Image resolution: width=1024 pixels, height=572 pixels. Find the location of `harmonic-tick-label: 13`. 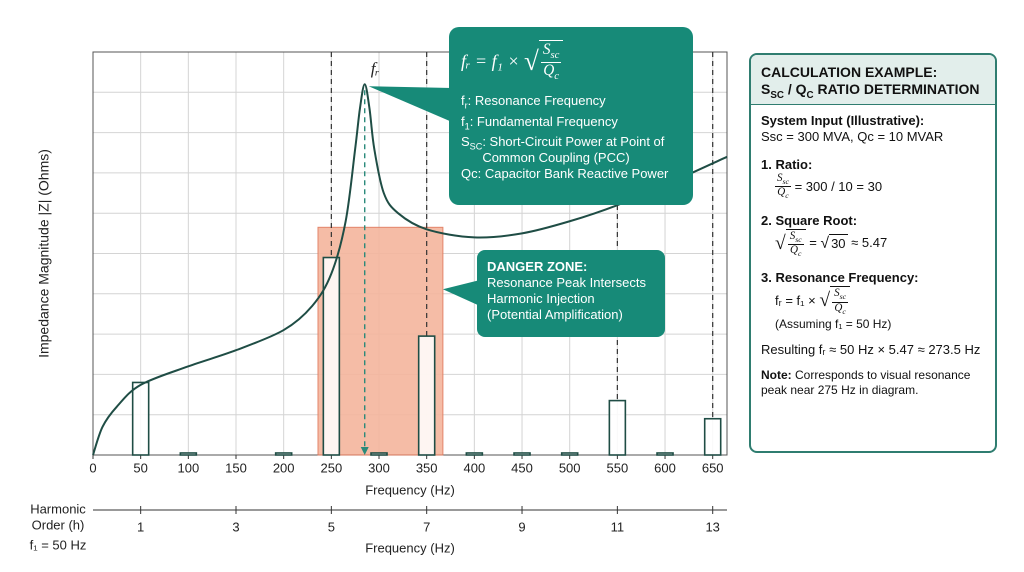

harmonic-tick-label: 13 is located at coordinates (712, 526).